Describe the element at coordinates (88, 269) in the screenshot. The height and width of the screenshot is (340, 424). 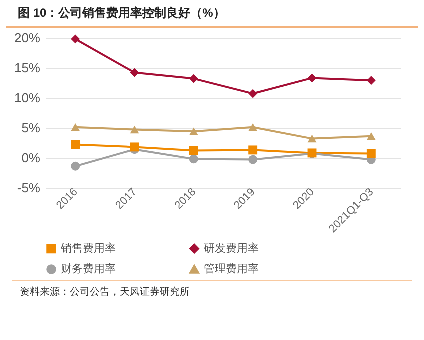
I see `legend-label: 财务费用率` at that location.